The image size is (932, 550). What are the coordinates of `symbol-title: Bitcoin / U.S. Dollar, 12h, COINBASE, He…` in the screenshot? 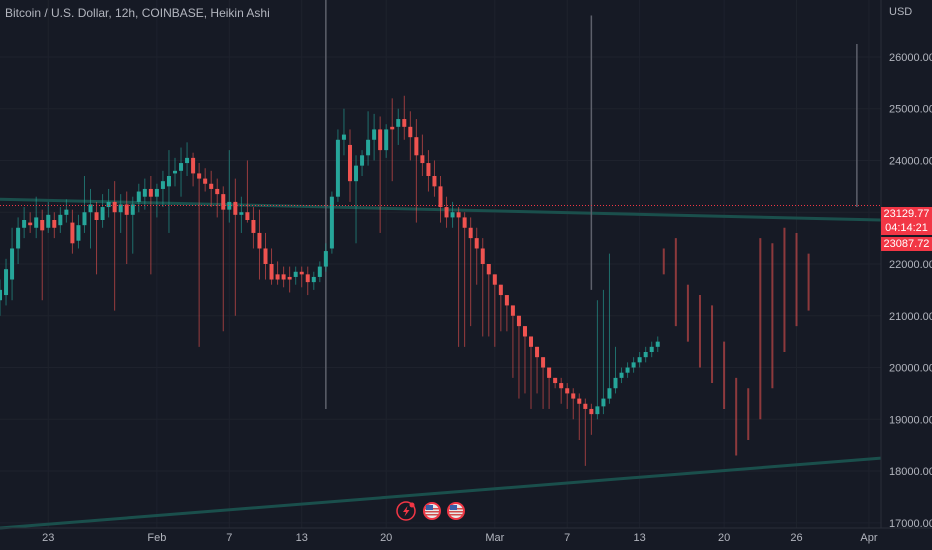 It's located at (137, 13).